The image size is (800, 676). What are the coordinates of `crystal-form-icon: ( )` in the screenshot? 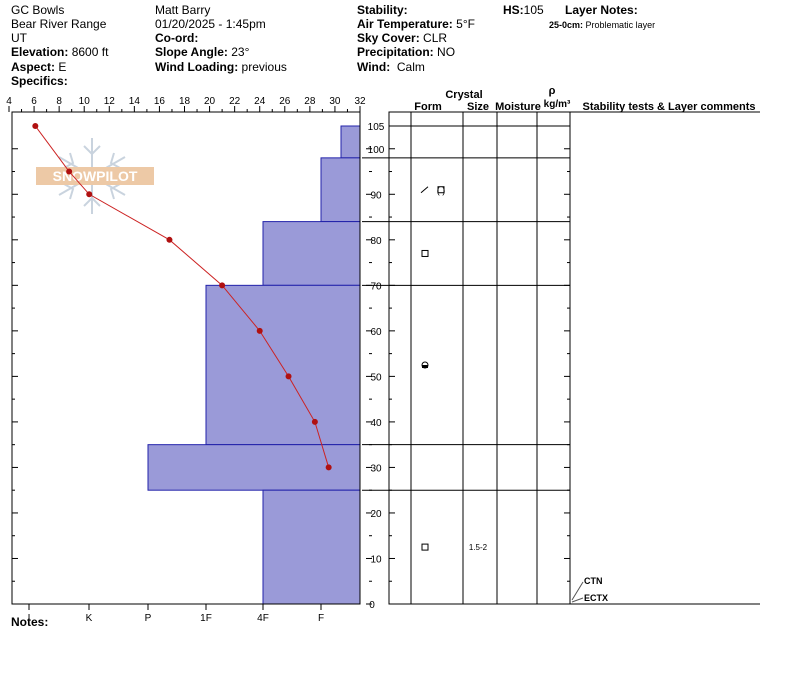 It's located at (441, 191).